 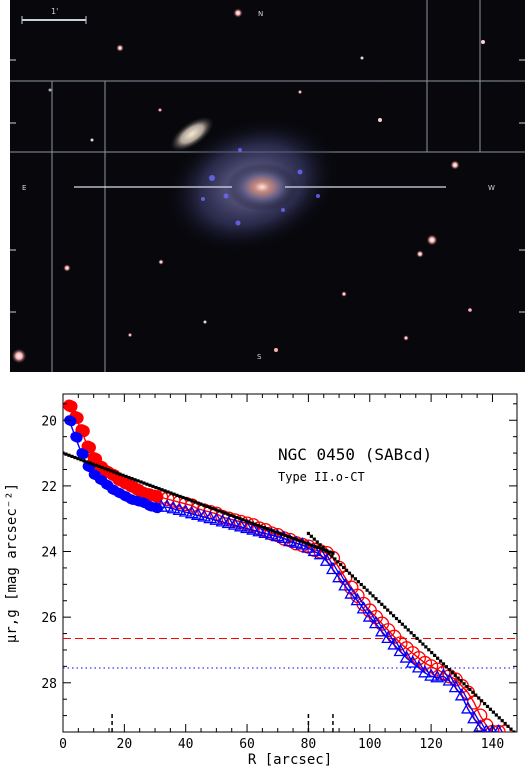 What do you see at coordinates (199, 503) in the screenshot?
I see `fit-inner` at bounding box center [199, 503].